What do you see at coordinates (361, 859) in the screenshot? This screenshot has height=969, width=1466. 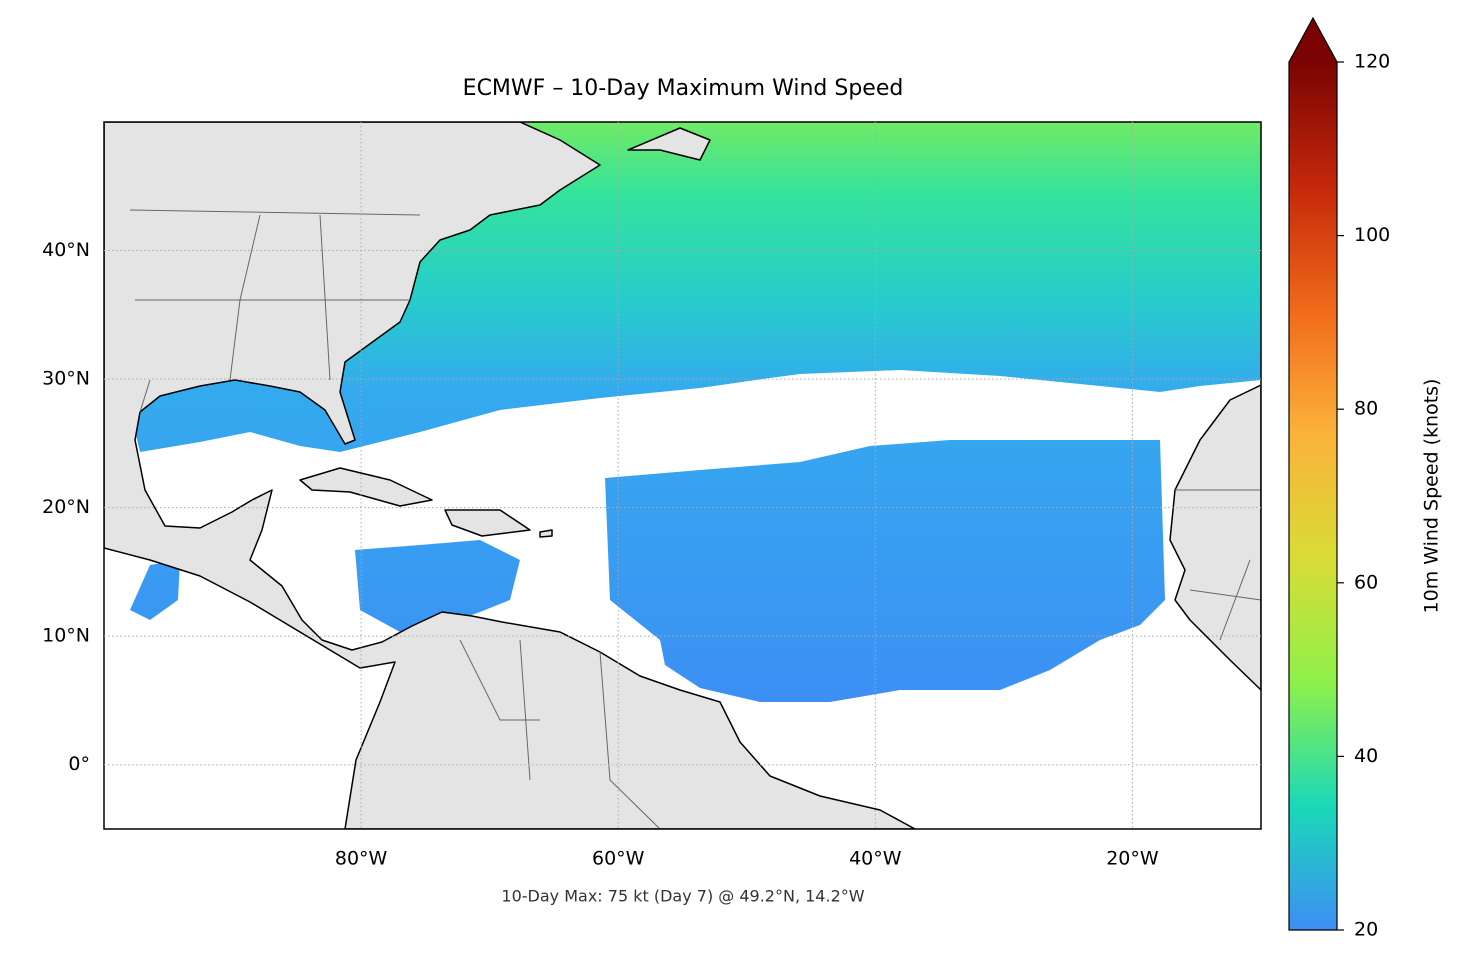 I see `x-tick-label: 80°W` at bounding box center [361, 859].